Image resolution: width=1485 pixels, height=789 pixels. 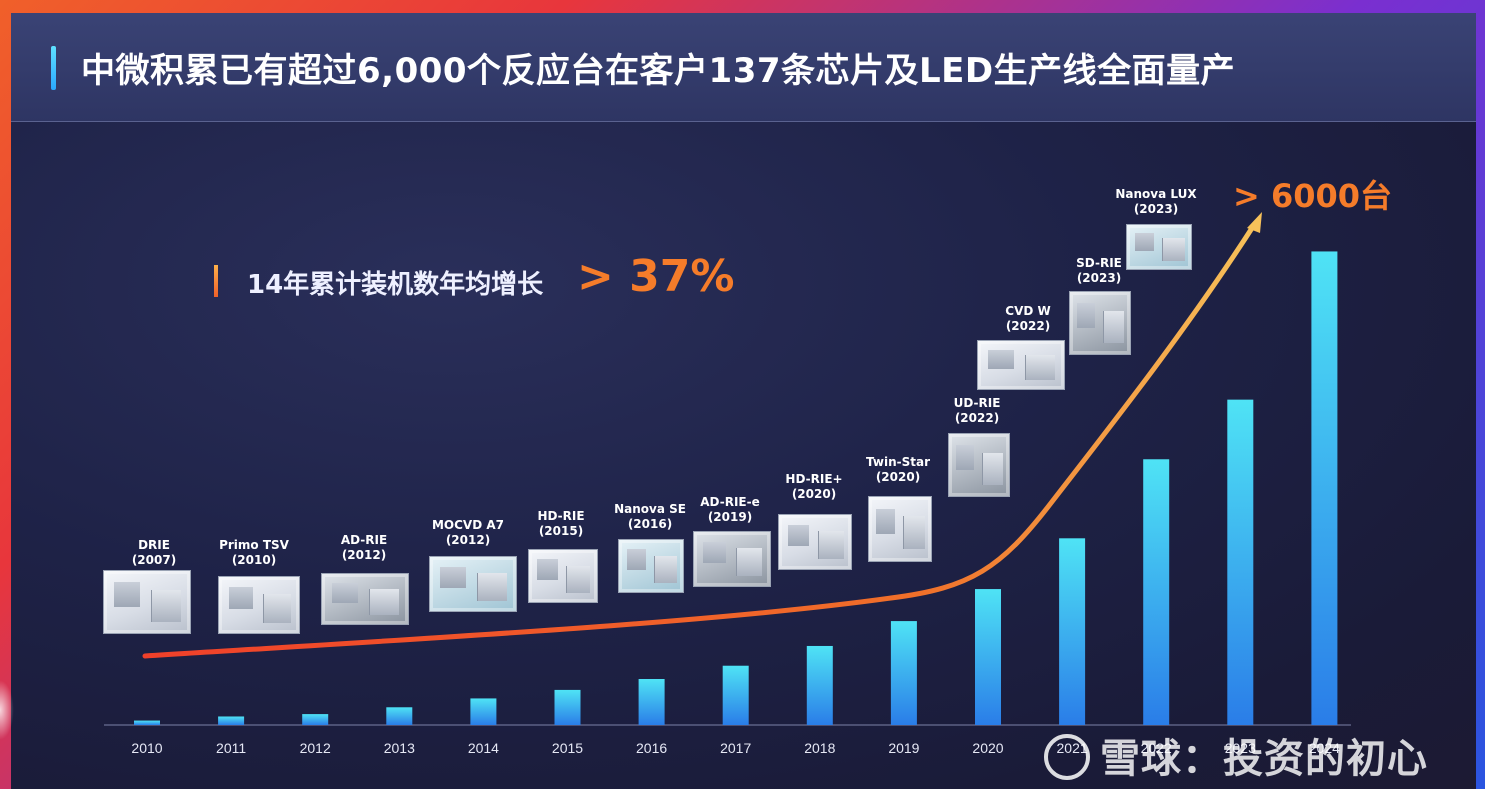 What do you see at coordinates (650, 509) in the screenshot?
I see `product-name: Nanova SE` at bounding box center [650, 509].